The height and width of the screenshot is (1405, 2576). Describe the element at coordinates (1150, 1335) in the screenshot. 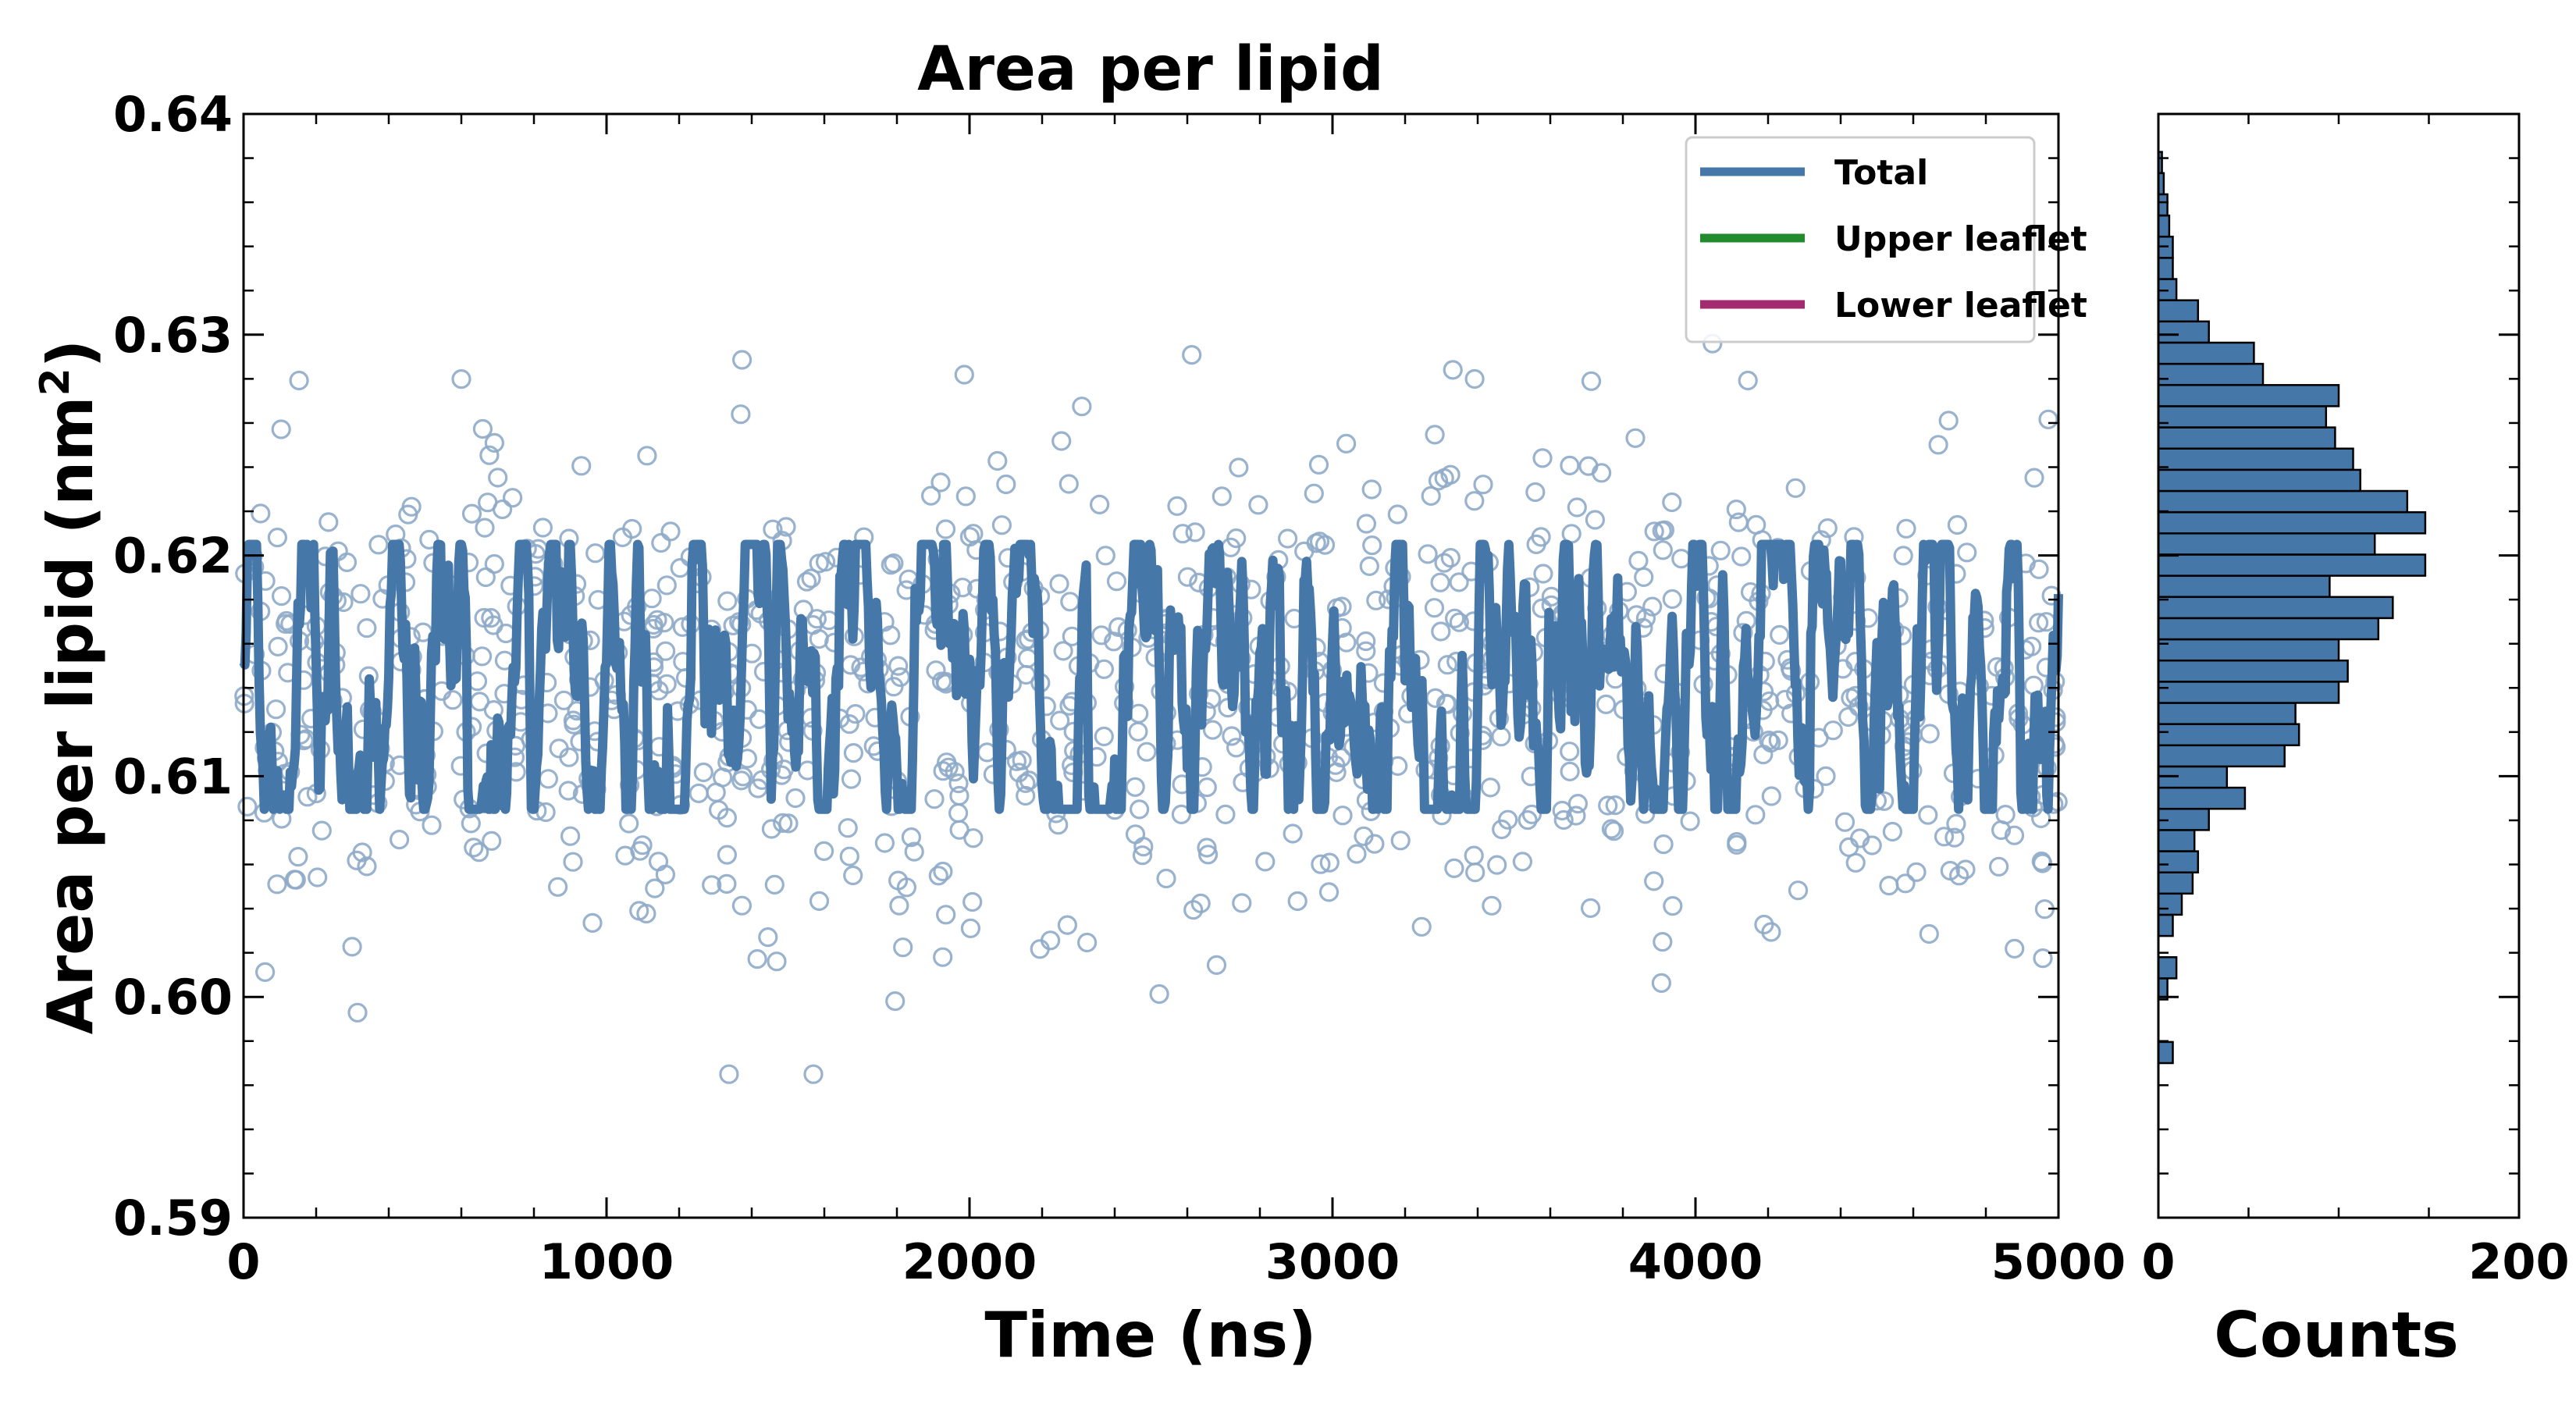

I see `x-axis-label: Time (ns)` at that location.